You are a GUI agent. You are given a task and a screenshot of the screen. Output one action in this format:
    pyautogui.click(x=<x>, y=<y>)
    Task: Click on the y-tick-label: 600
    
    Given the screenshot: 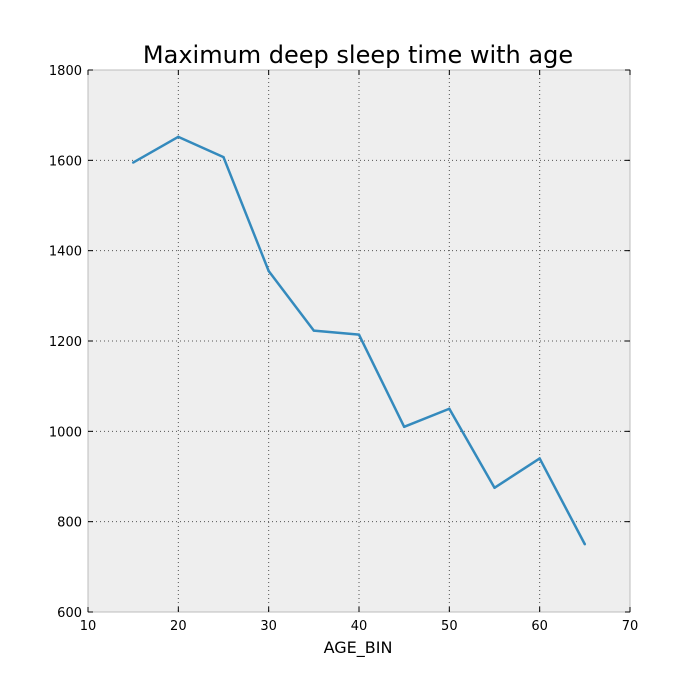 What is the action you would take?
    pyautogui.click(x=69, y=613)
    